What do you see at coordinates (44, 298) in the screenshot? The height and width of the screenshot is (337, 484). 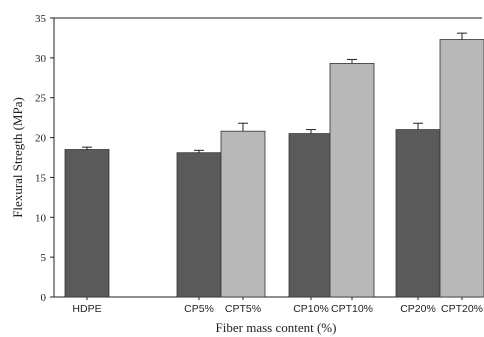 I see `y-tick-label: 0` at bounding box center [44, 298].